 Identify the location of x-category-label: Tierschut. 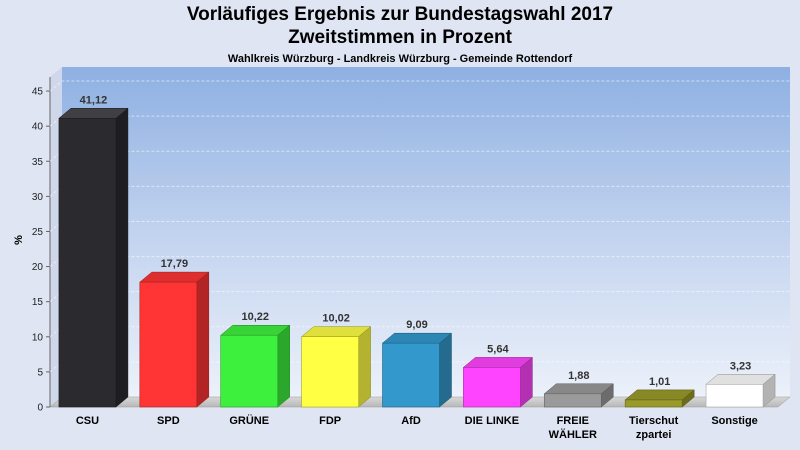
(654, 421).